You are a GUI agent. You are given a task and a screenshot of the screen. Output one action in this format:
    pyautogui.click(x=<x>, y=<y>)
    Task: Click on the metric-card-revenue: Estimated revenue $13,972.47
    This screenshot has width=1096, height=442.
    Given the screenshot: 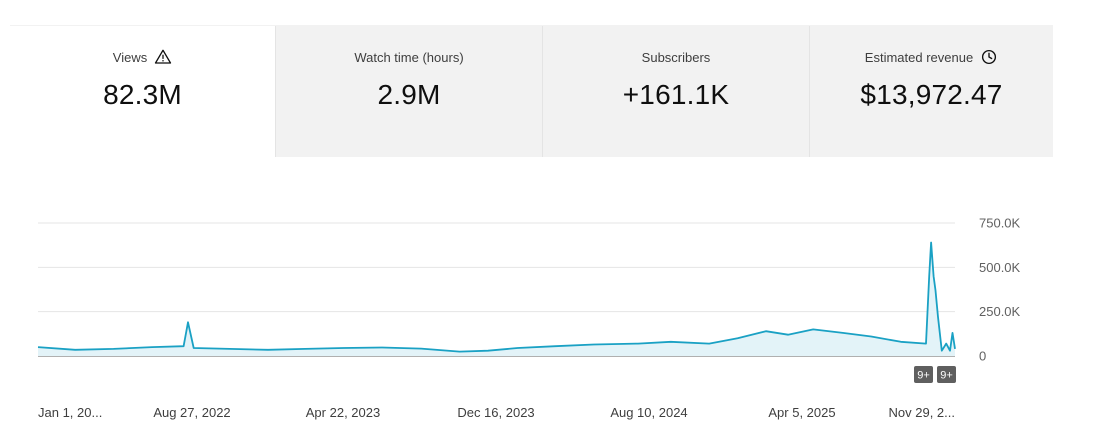 What is the action you would take?
    pyautogui.click(x=931, y=91)
    